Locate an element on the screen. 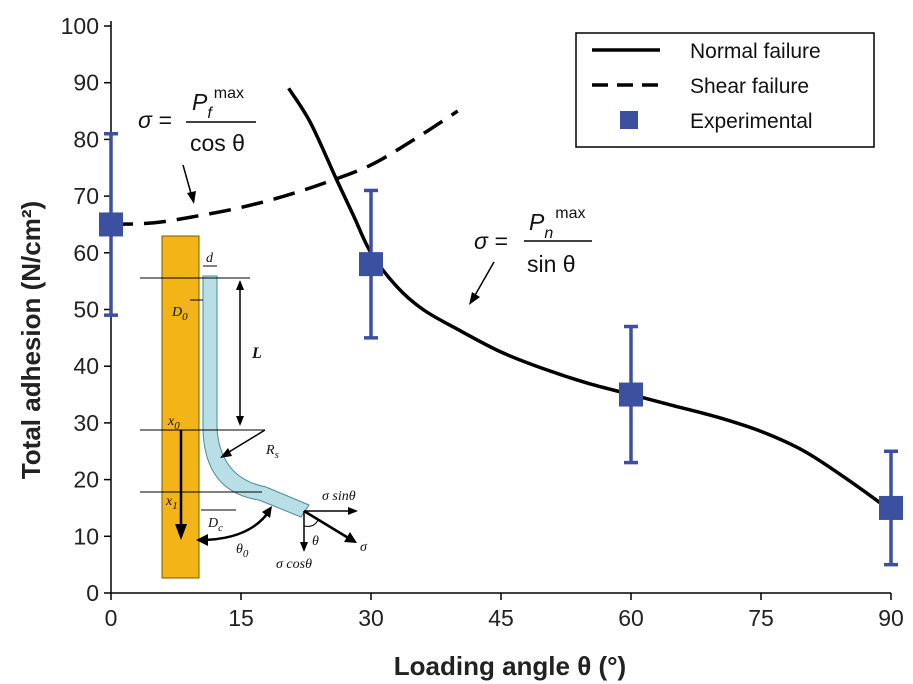 The width and height of the screenshot is (913, 684). label-dc: Dc is located at coordinates (215, 525).